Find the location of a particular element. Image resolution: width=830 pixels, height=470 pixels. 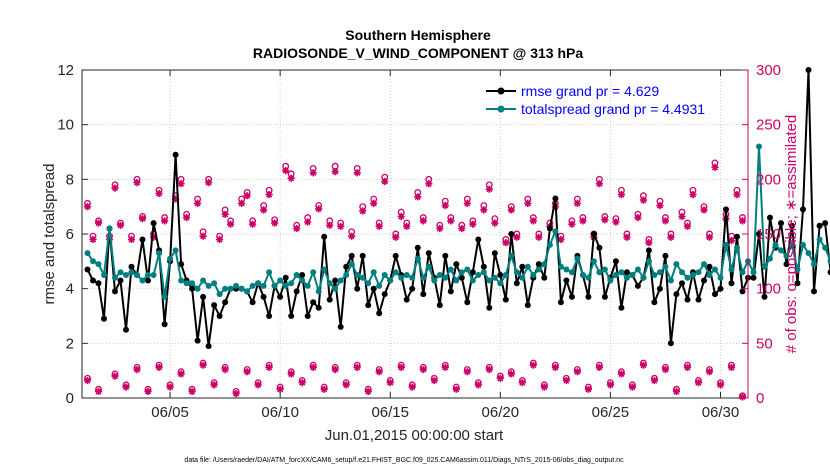

y-right-tick-label: 100 is located at coordinates (768, 289).